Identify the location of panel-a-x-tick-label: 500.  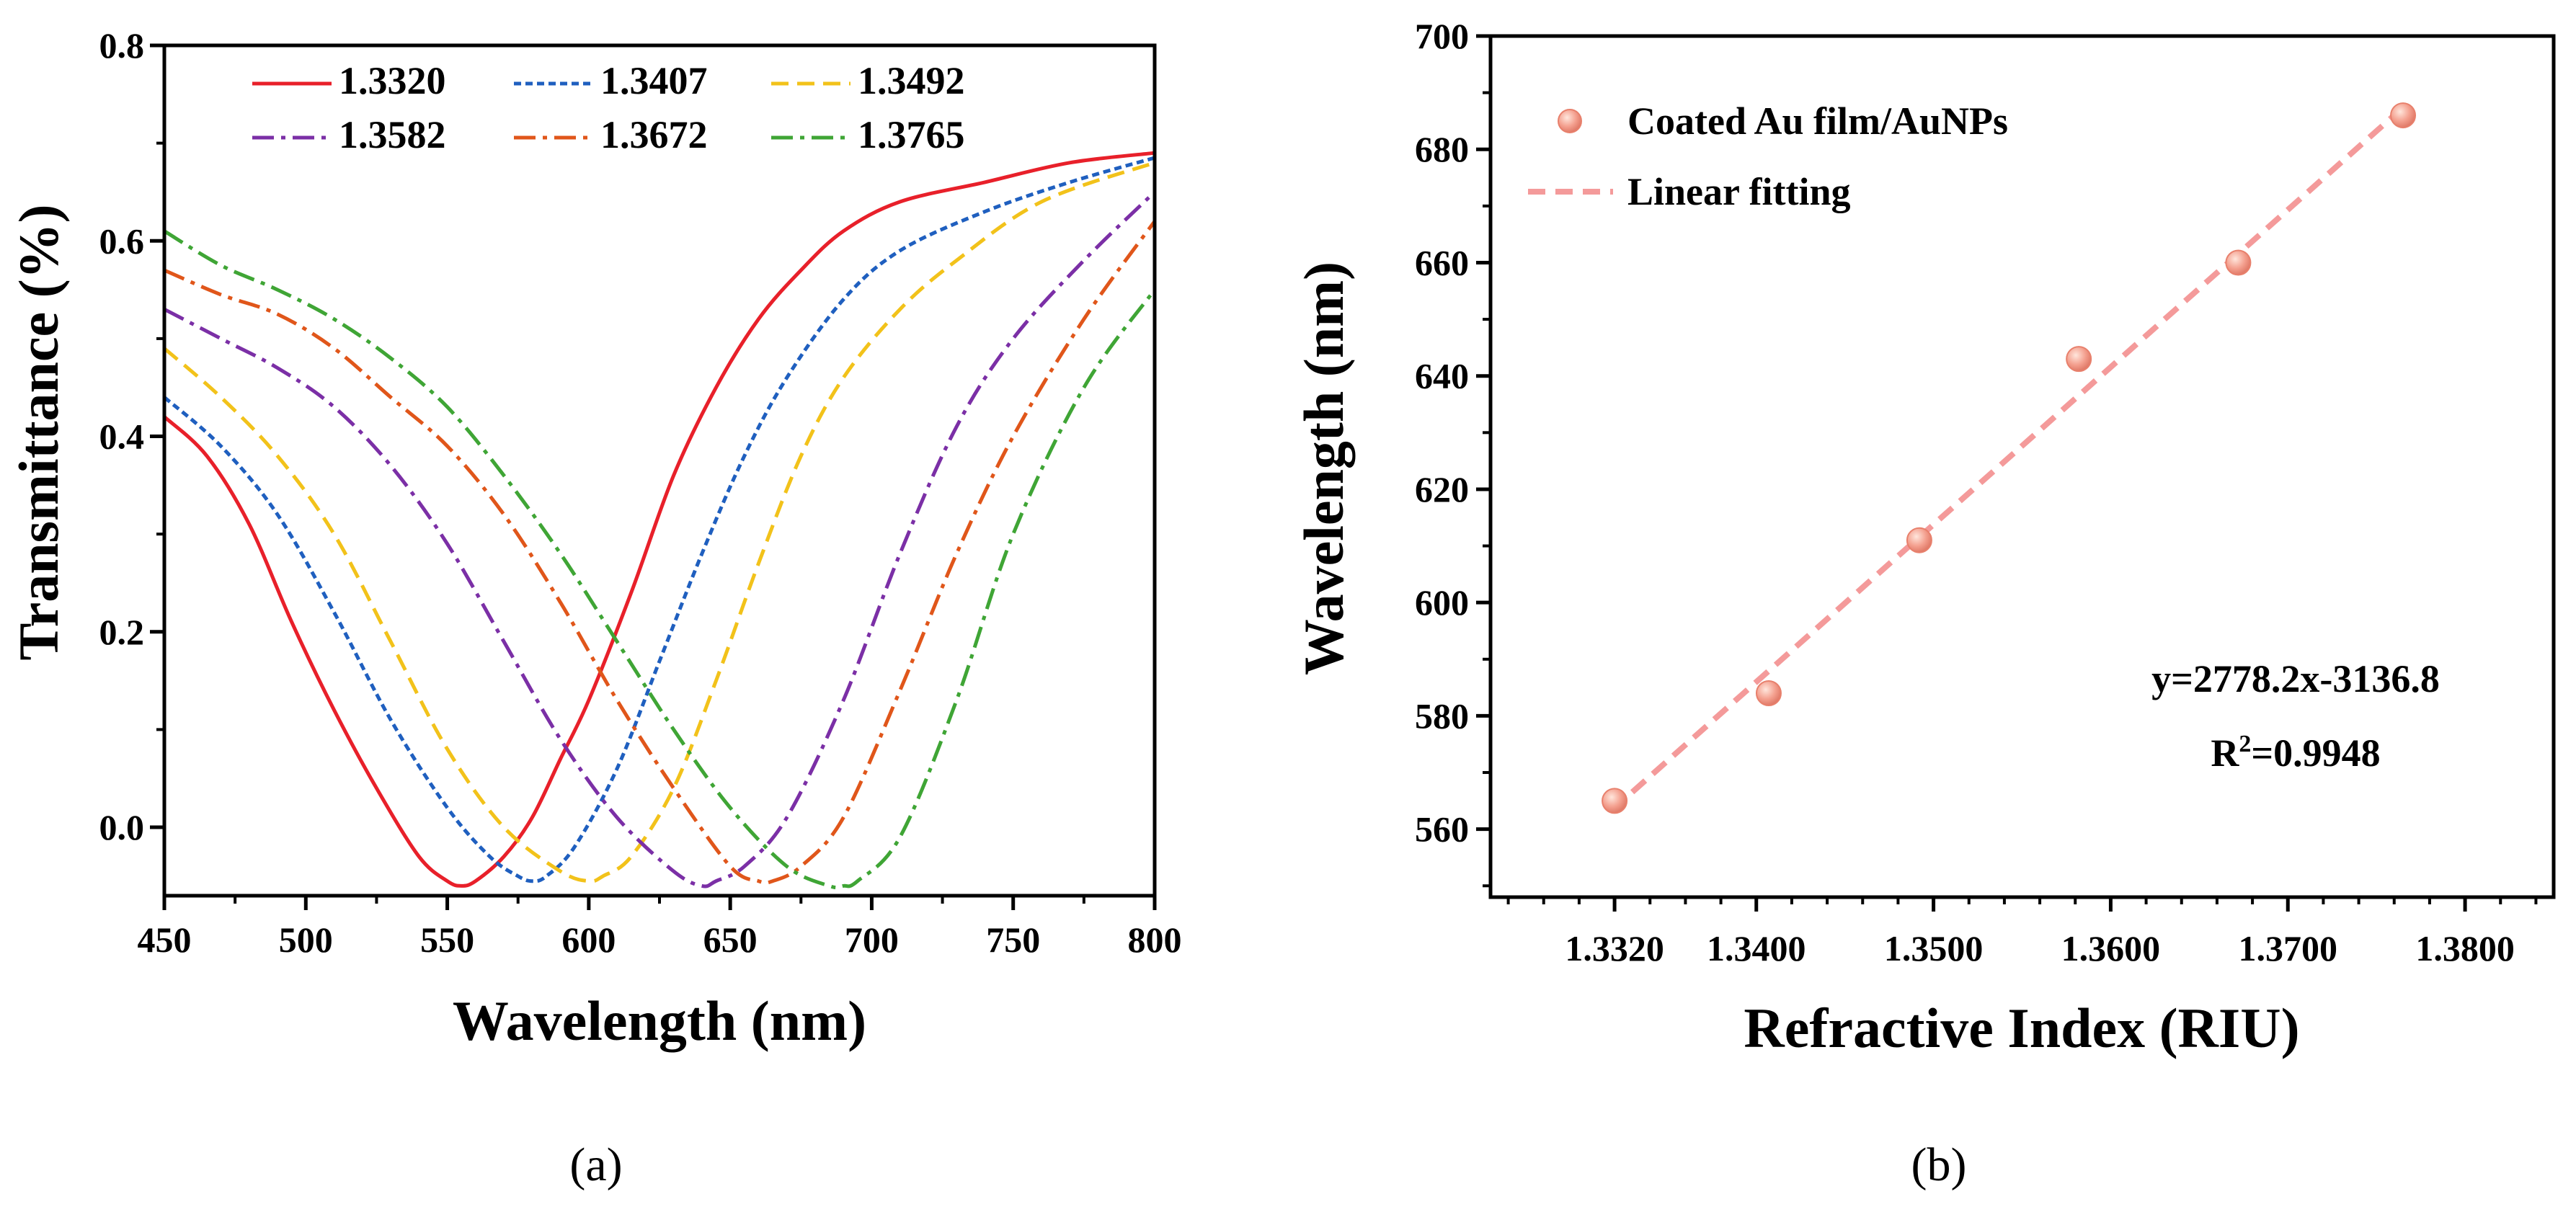
(306, 939).